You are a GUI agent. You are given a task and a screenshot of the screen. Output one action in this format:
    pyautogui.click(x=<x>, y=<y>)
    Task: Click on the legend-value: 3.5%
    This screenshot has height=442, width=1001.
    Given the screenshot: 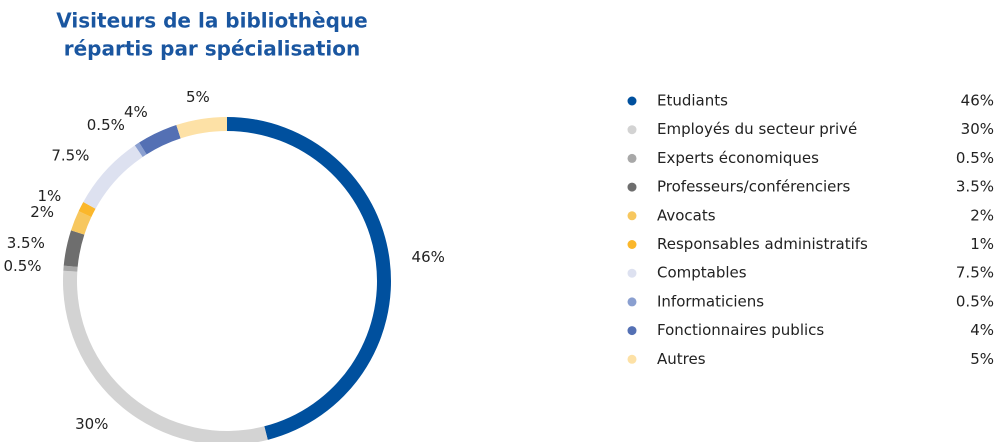 What is the action you would take?
    pyautogui.click(x=975, y=187)
    